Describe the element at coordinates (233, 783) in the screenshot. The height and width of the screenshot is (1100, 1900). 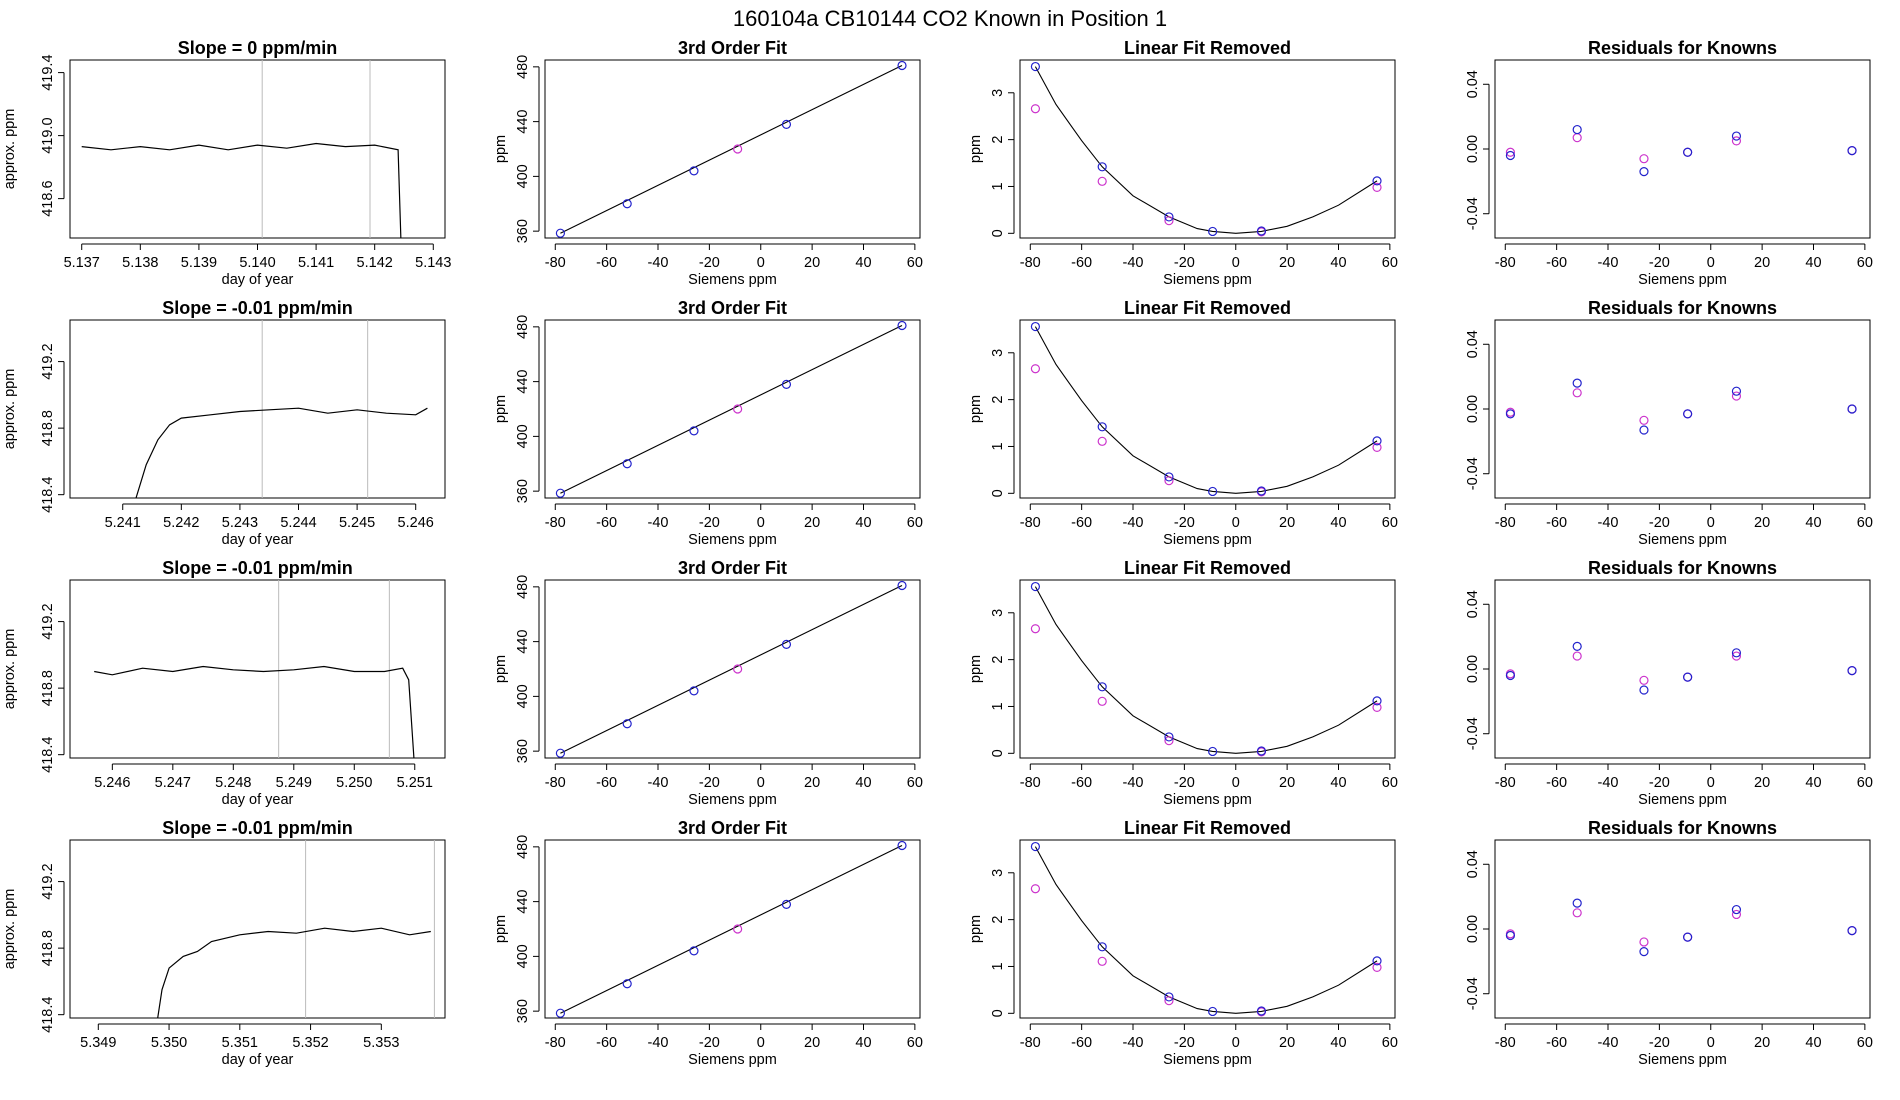
I see `x-tick-label: 5.248` at that location.